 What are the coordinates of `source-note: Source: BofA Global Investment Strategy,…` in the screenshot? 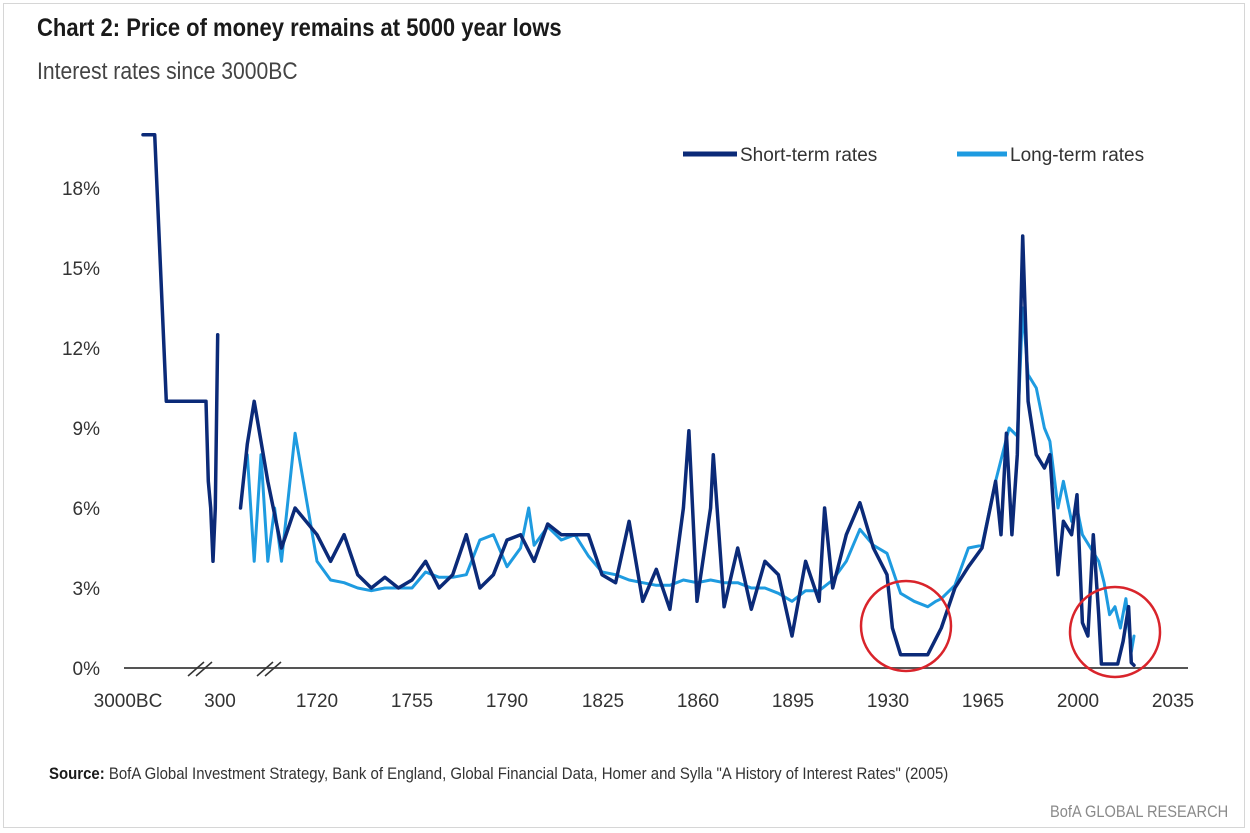 It's located at (498, 774).